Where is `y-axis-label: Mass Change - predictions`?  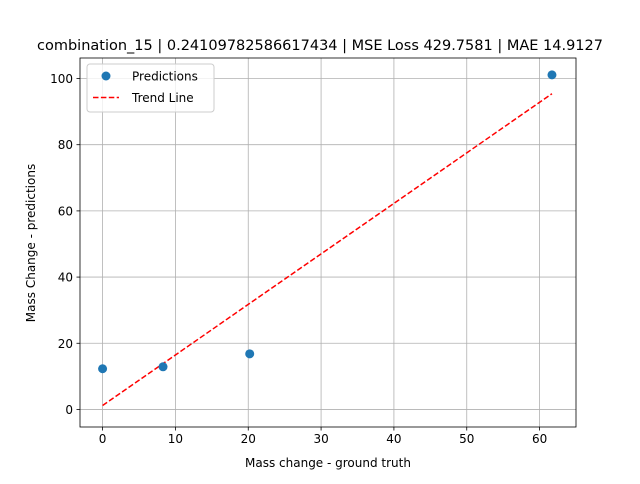
y-axis-label: Mass Change - predictions is located at coordinates (31, 243).